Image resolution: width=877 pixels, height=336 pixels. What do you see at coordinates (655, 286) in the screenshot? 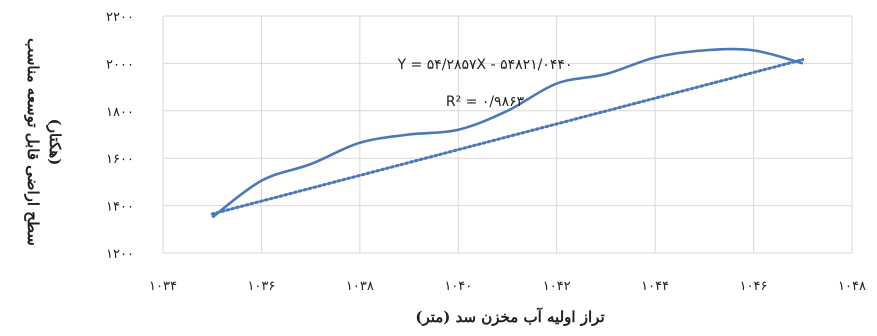
I see `x-tick-label: ۱۰۴۴` at bounding box center [655, 286].